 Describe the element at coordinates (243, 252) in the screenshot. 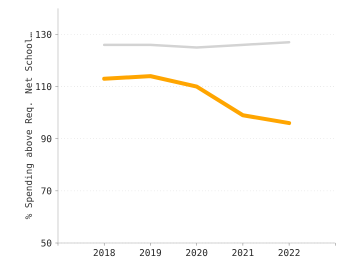

I see `x-tick-label: 2021` at that location.